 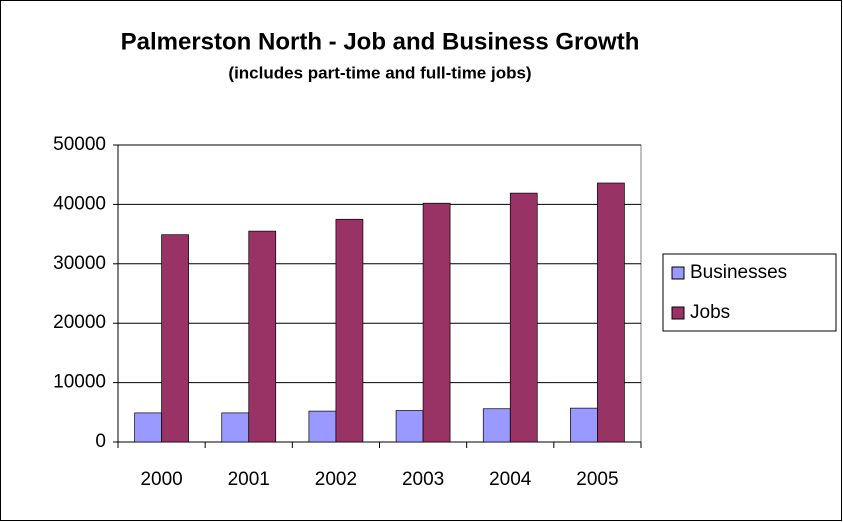 What do you see at coordinates (379, 72) in the screenshot?
I see `chart-subtitle: (includes part-time and full-time jobs)` at bounding box center [379, 72].